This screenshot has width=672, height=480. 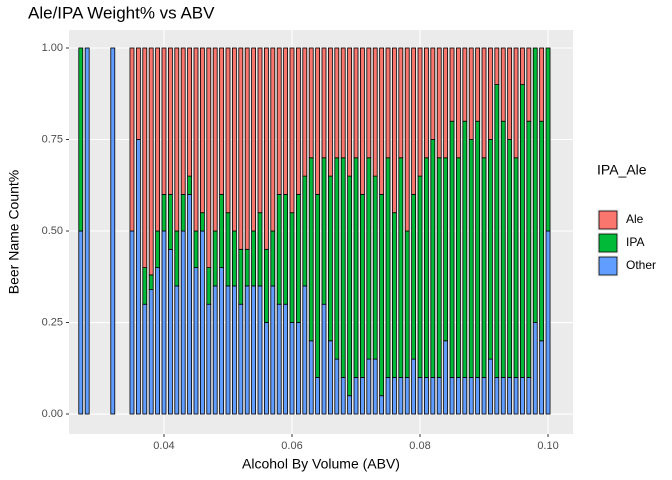 What do you see at coordinates (52, 231) in the screenshot?
I see `y-tick-label: 0.50` at bounding box center [52, 231].